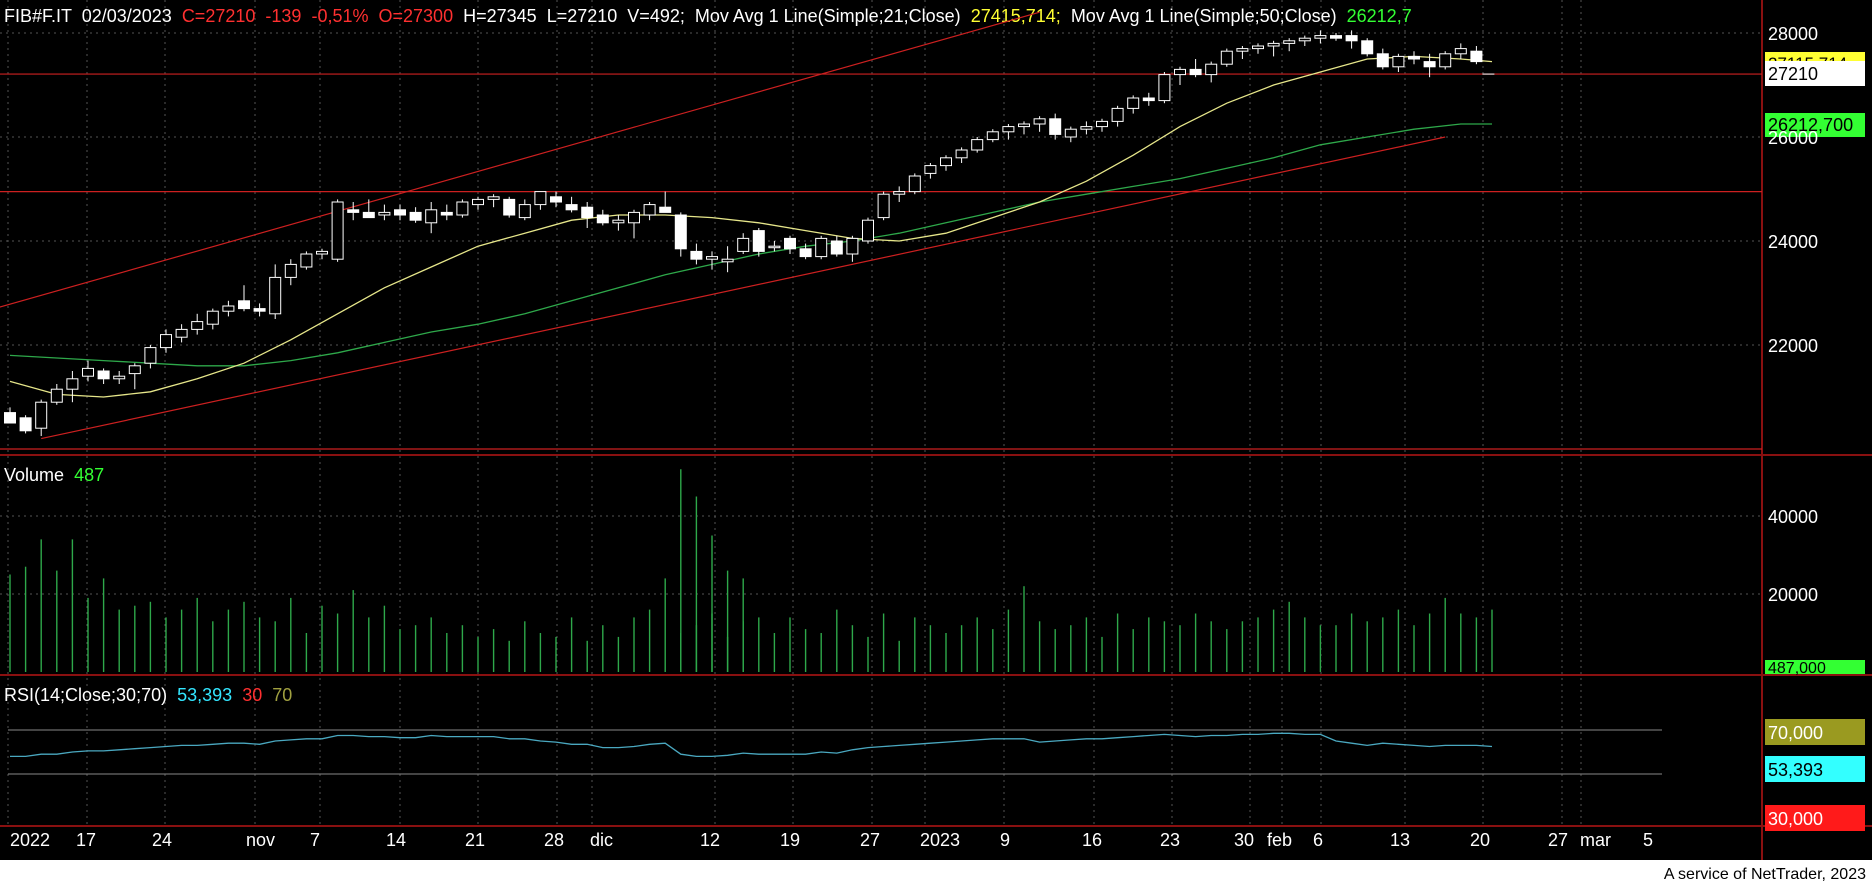 This screenshot has width=1872, height=888. I want to click on volume-badge-bg, so click(1815, 667).